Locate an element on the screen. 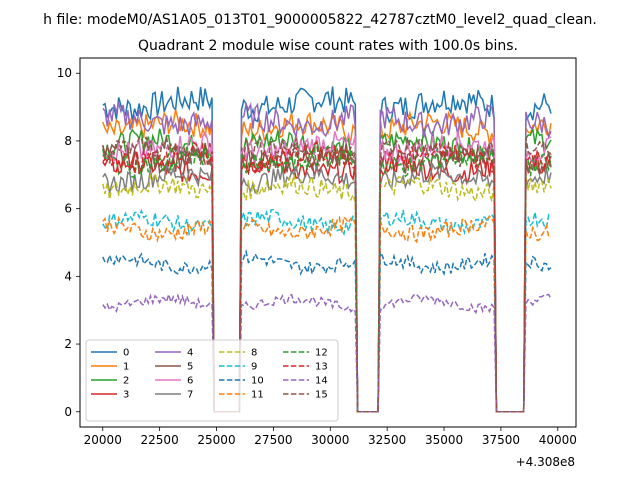  x-tick-label: 22500 is located at coordinates (160, 440).